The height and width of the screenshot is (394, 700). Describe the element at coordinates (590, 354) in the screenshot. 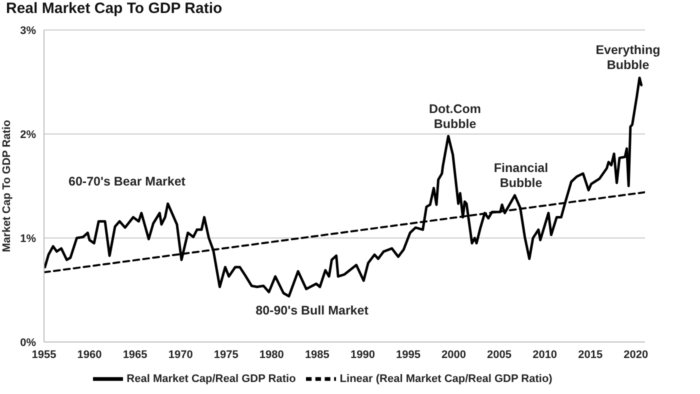

I see `x-tick-label: 2015` at that location.